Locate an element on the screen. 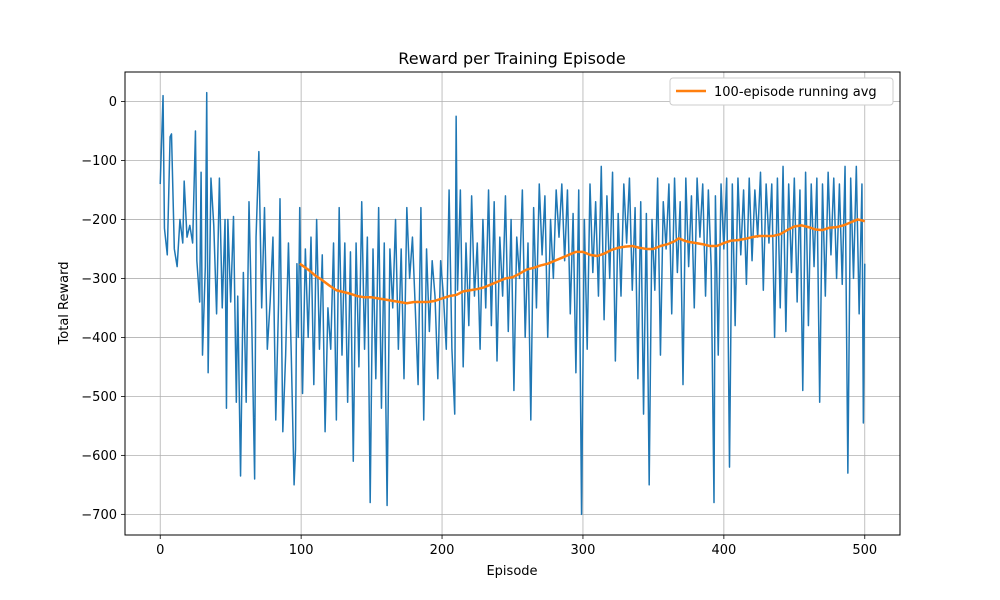 The width and height of the screenshot is (1000, 600). y-tick-label: −100 is located at coordinates (99, 161).